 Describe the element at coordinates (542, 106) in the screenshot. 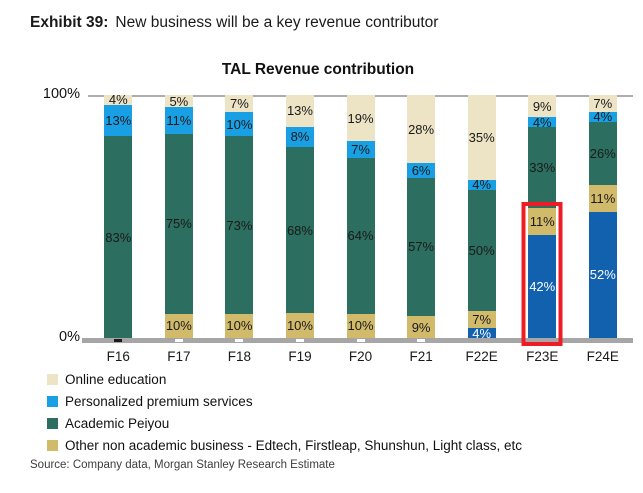

I see `segment-f23e: 9%` at that location.